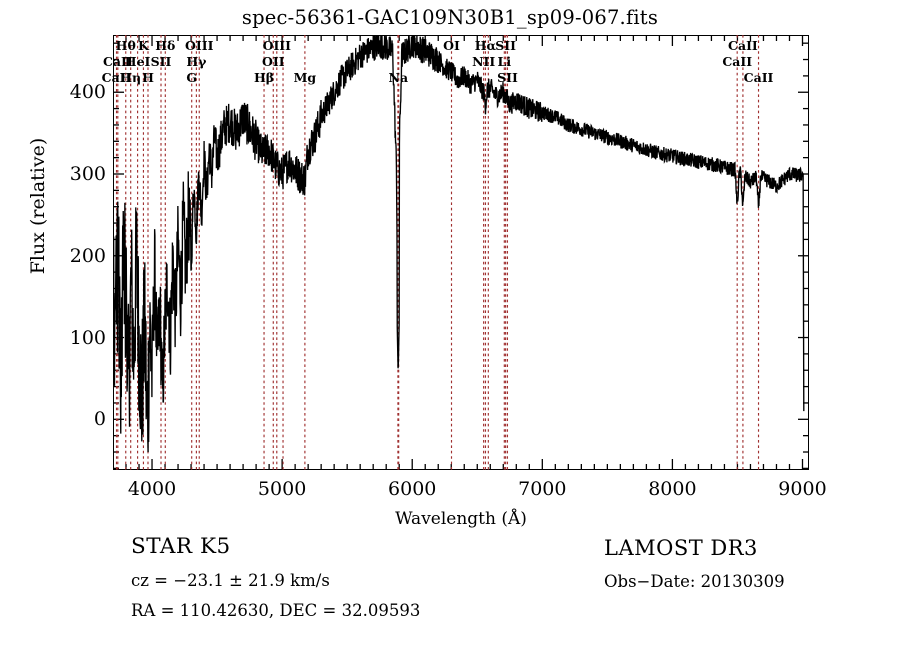  What do you see at coordinates (87, 92) in the screenshot?
I see `y-tick-label: 400` at bounding box center [87, 92].